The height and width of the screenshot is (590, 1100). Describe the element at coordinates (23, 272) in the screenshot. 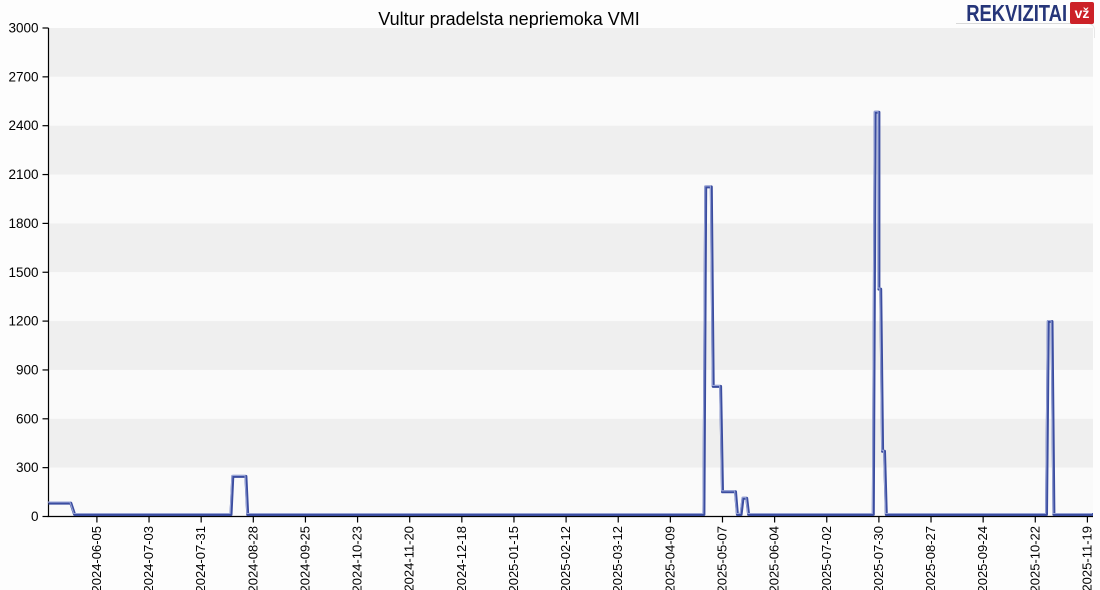

I see `y-tick-label: 1500` at that location.